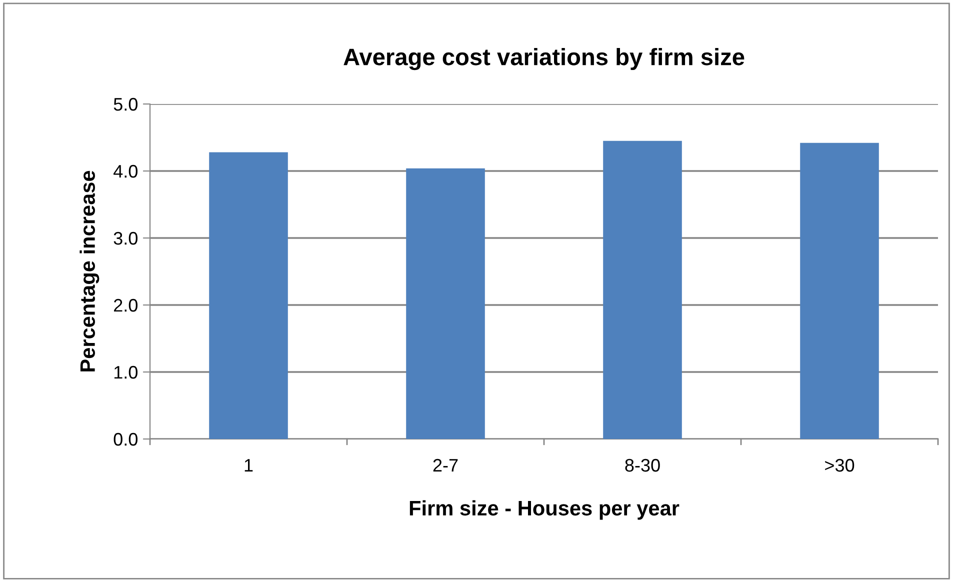  Describe the element at coordinates (90, 271) in the screenshot. I see `y-axis-title: Percentage increase` at that location.